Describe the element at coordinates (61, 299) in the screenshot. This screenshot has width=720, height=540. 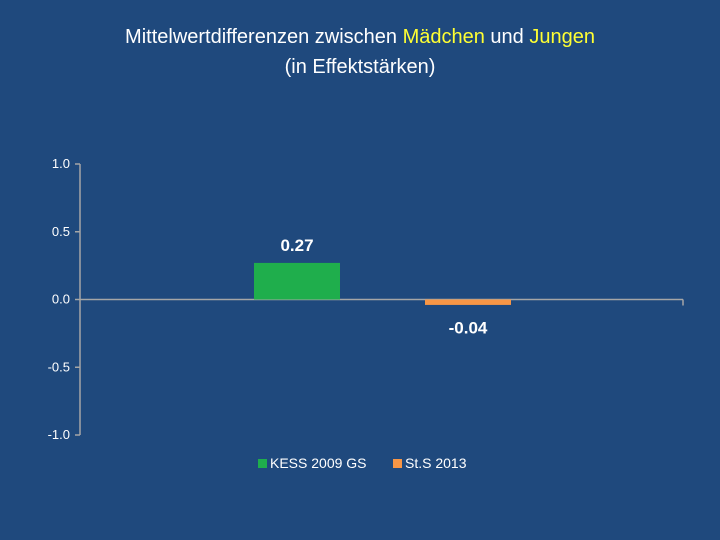
I see `y-tick-label: 0.0` at that location.